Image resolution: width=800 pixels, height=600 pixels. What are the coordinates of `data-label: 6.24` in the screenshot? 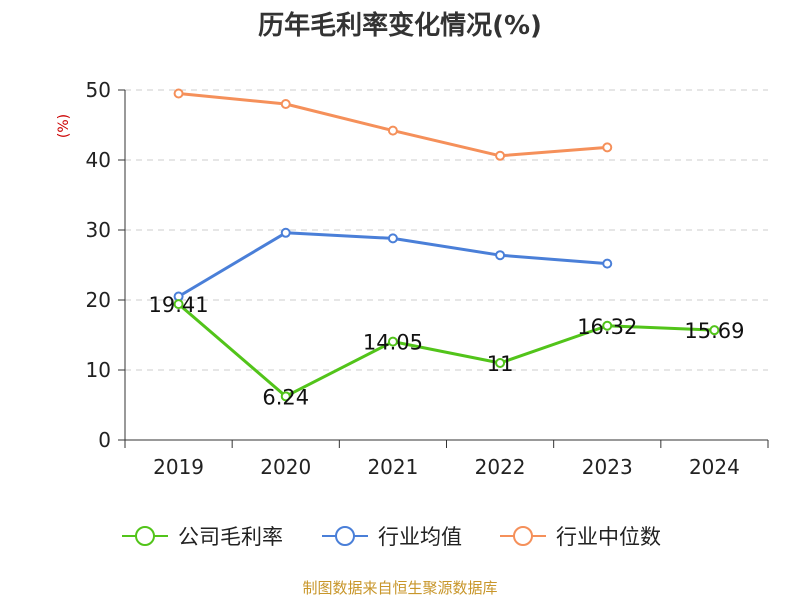 It's located at (285, 397).